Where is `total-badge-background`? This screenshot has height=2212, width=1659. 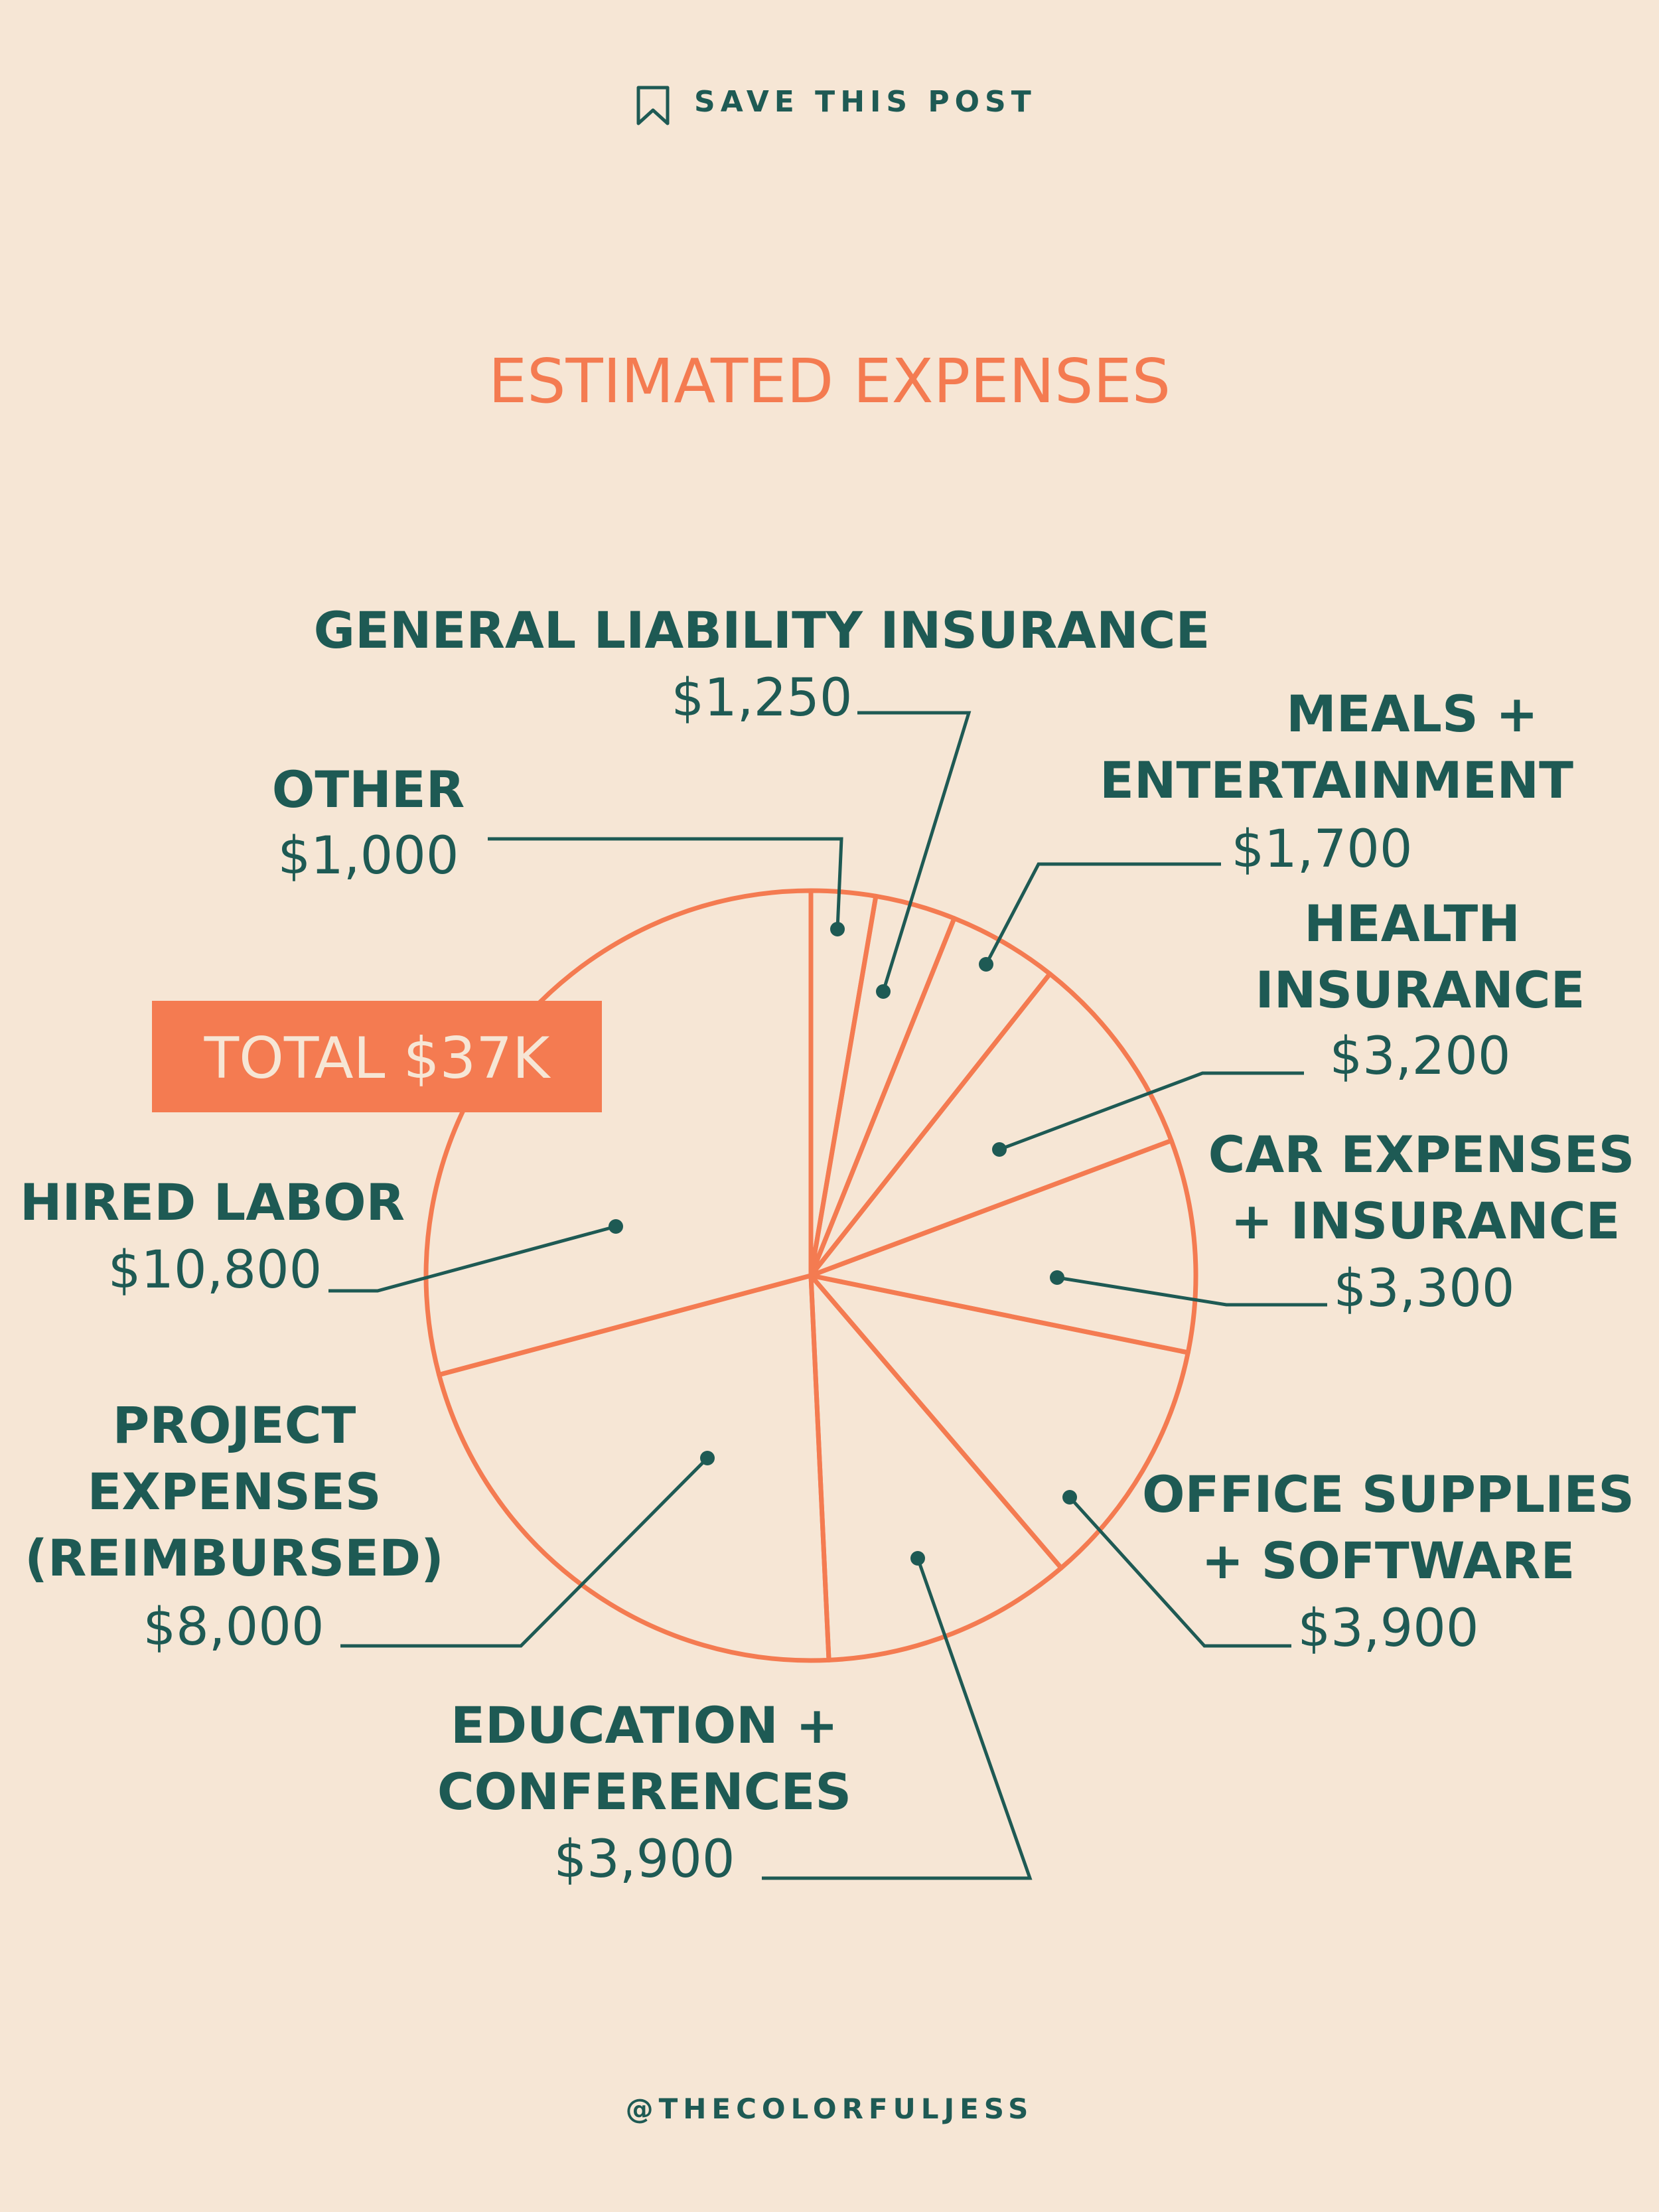
total-badge-background is located at coordinates (377, 1057).